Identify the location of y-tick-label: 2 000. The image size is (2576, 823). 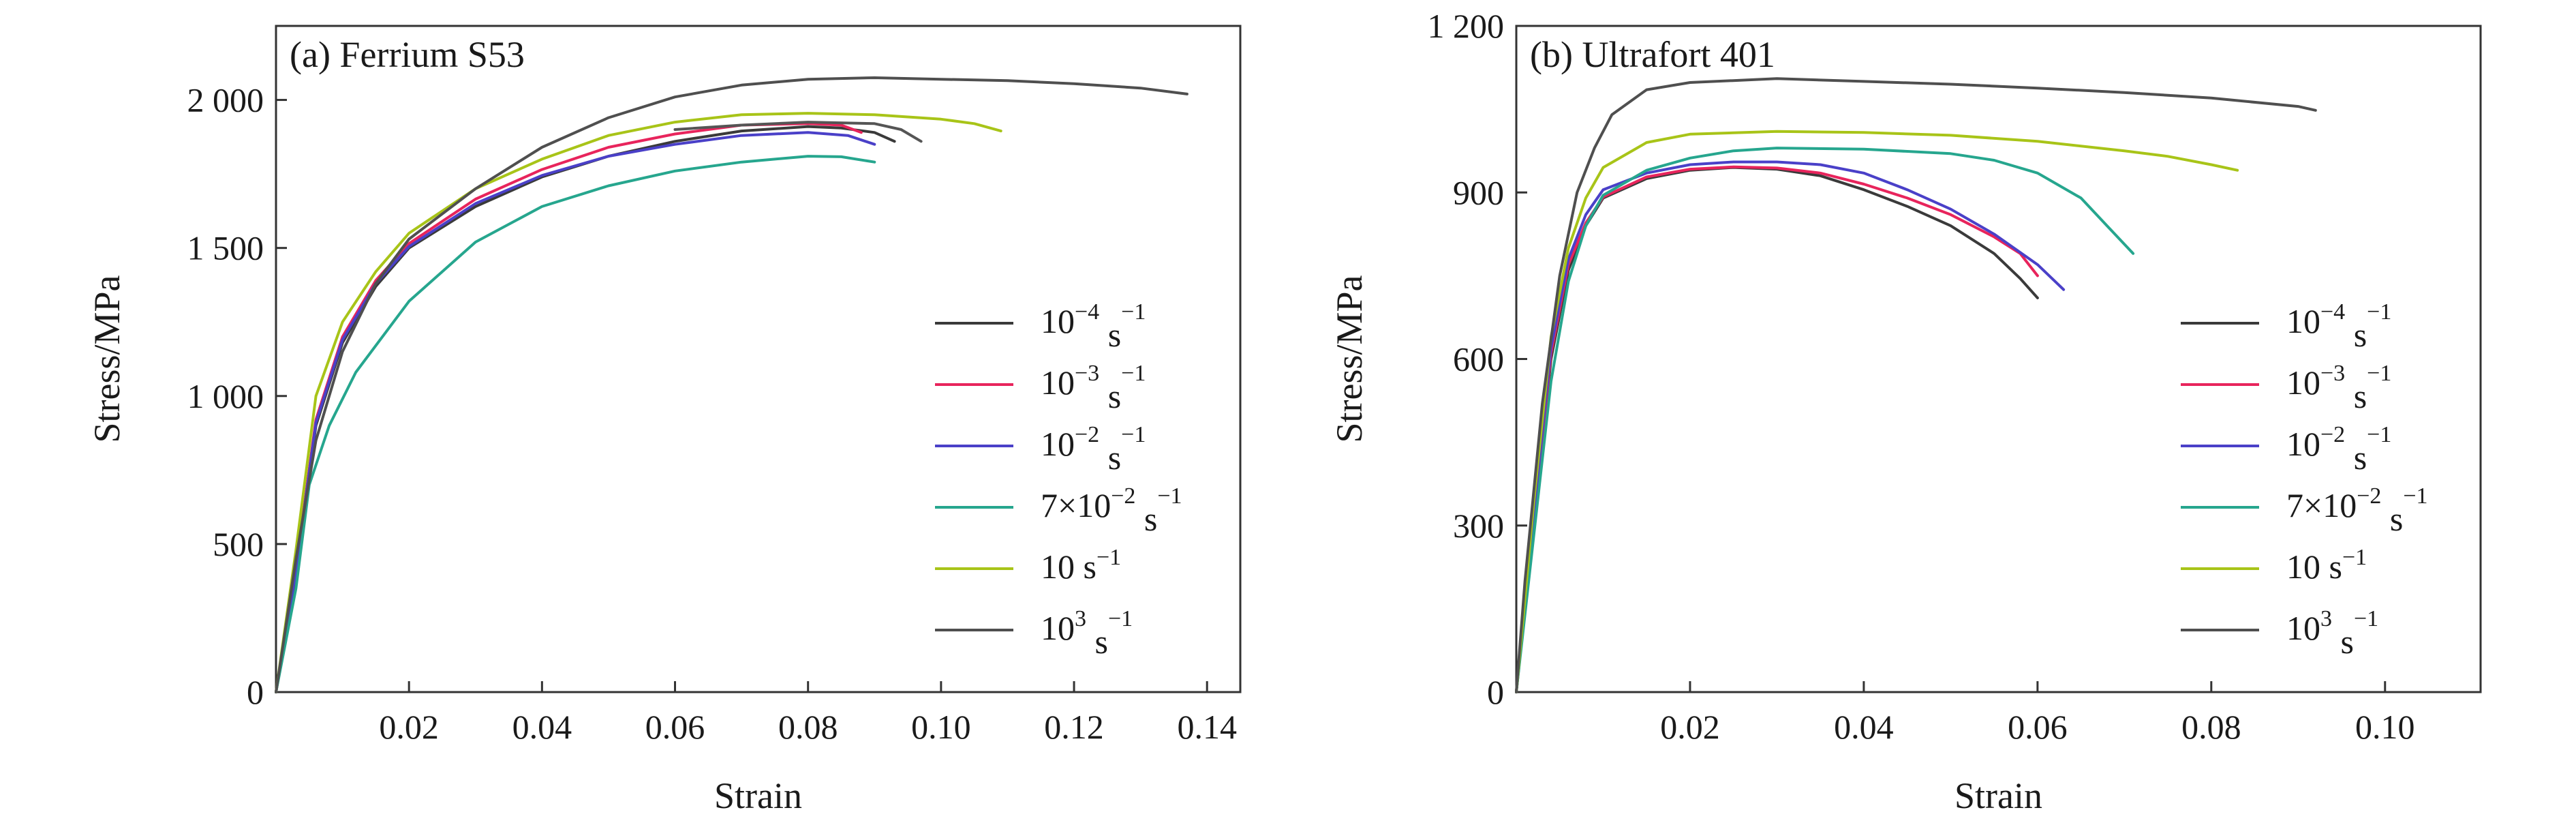
(225, 100).